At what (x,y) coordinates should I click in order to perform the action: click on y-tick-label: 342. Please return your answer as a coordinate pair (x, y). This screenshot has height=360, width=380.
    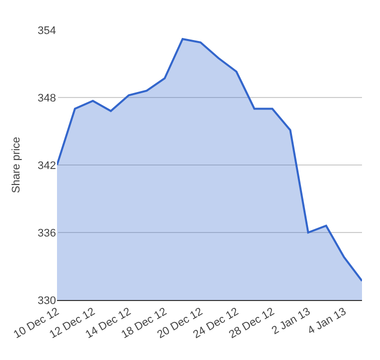
    Looking at the image, I should click on (47, 166).